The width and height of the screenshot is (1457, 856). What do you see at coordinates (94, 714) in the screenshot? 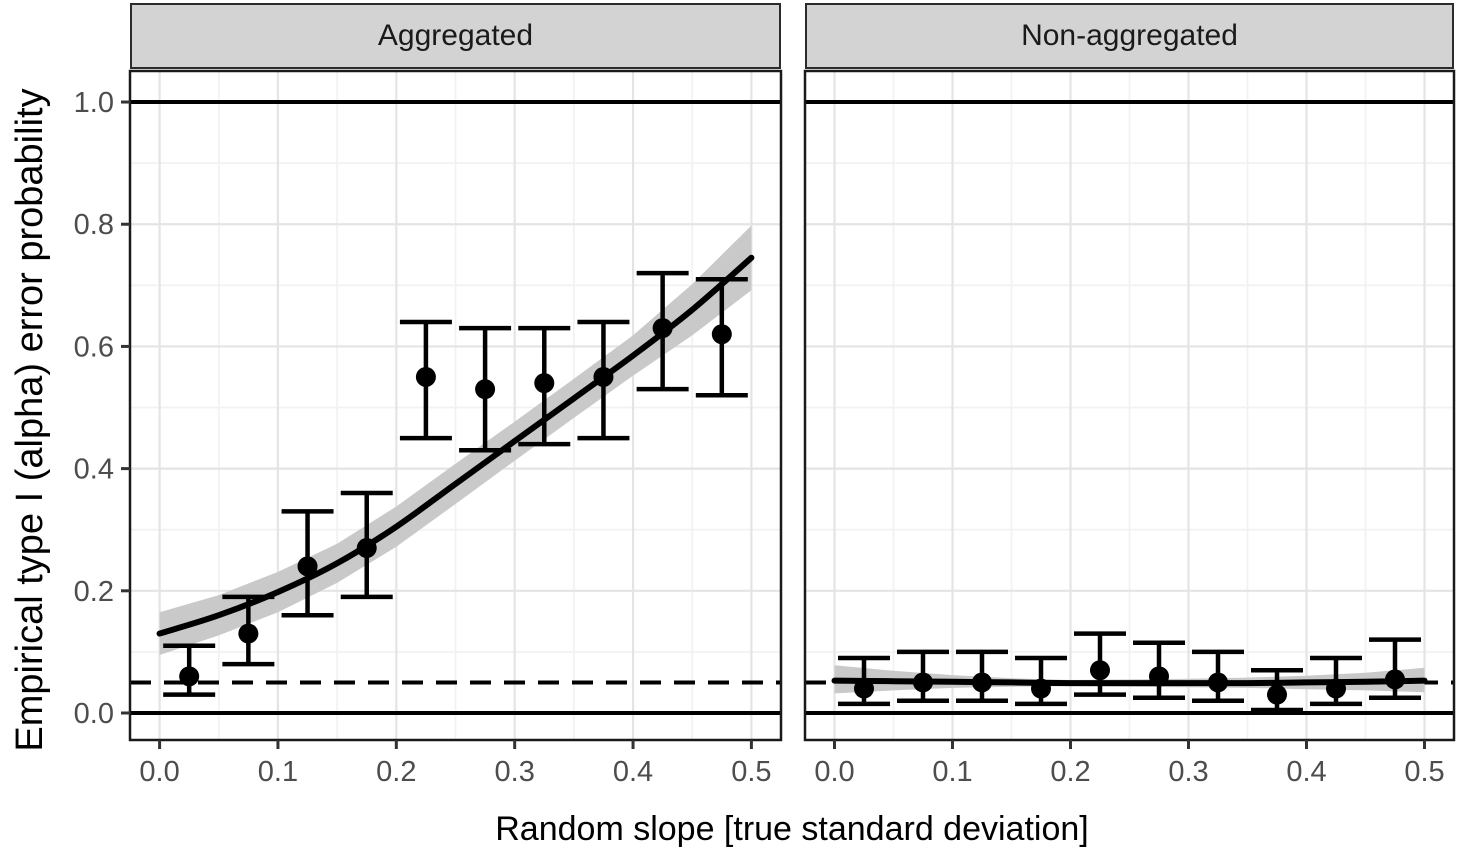
I see `y-tick-label: 0.0` at bounding box center [94, 714].